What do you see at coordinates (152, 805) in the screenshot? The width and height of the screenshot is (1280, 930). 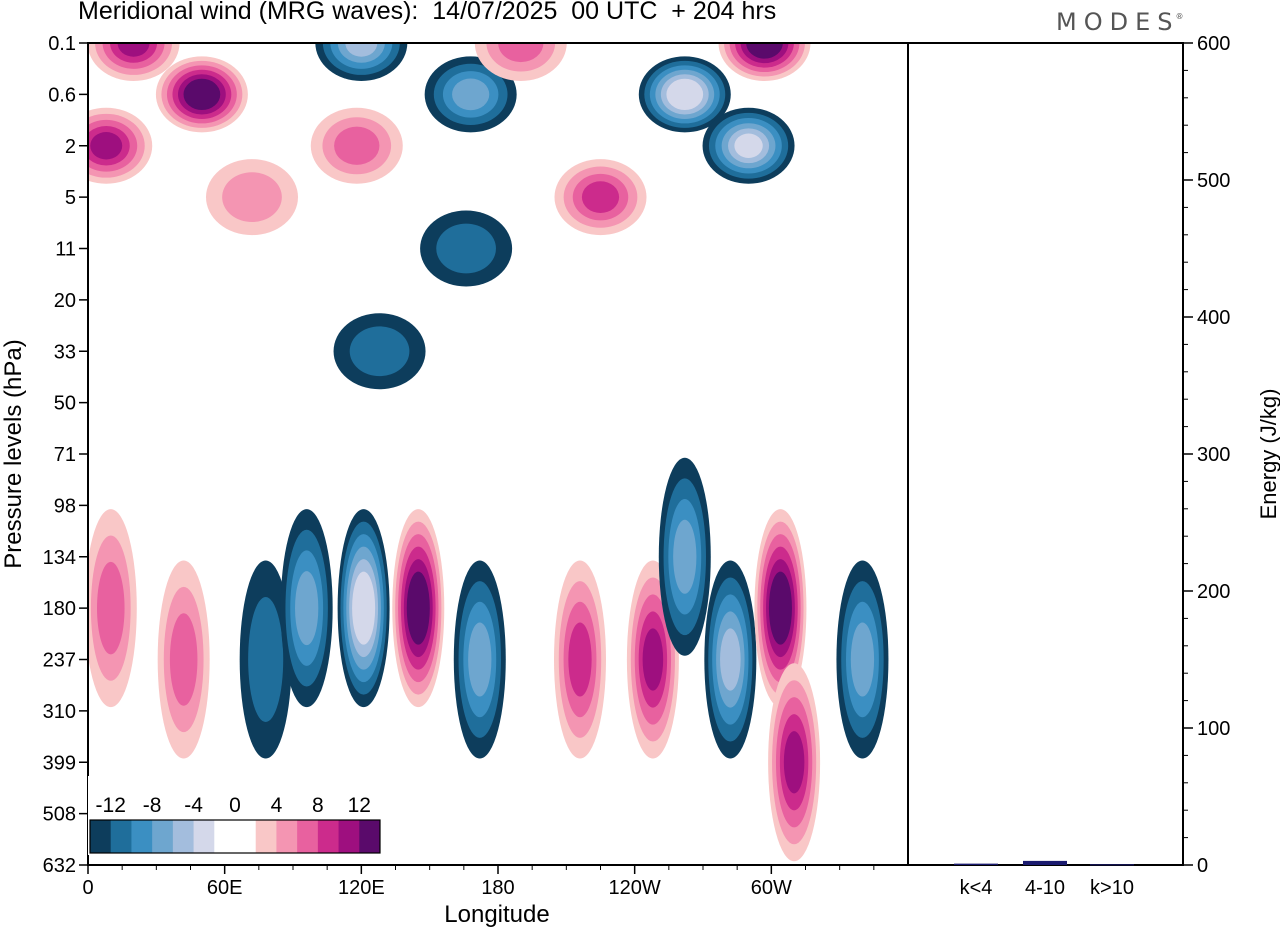 I see `colorbar-label: -8` at bounding box center [152, 805].